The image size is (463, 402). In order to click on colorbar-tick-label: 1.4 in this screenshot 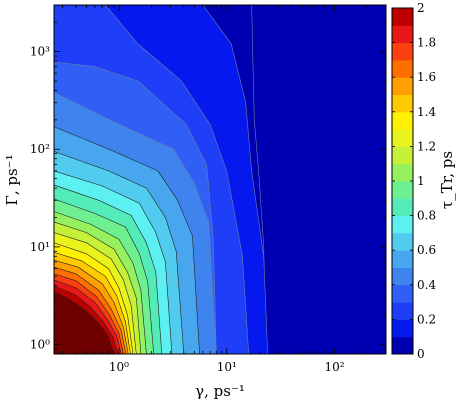, I will do `click(426, 112)`.